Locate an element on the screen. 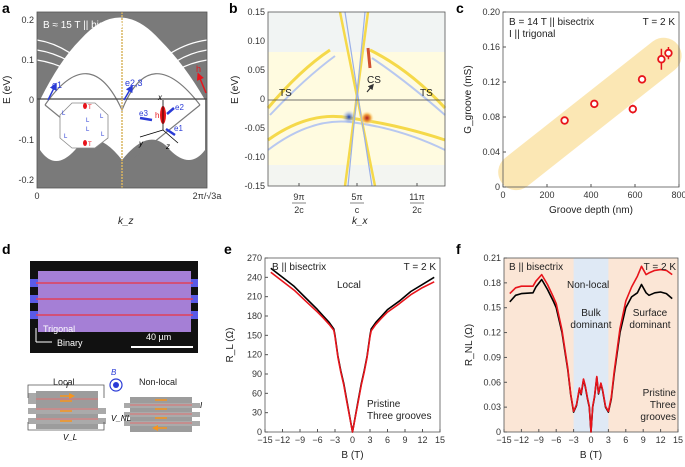  hole-pocket-icon is located at coordinates (85, 143).